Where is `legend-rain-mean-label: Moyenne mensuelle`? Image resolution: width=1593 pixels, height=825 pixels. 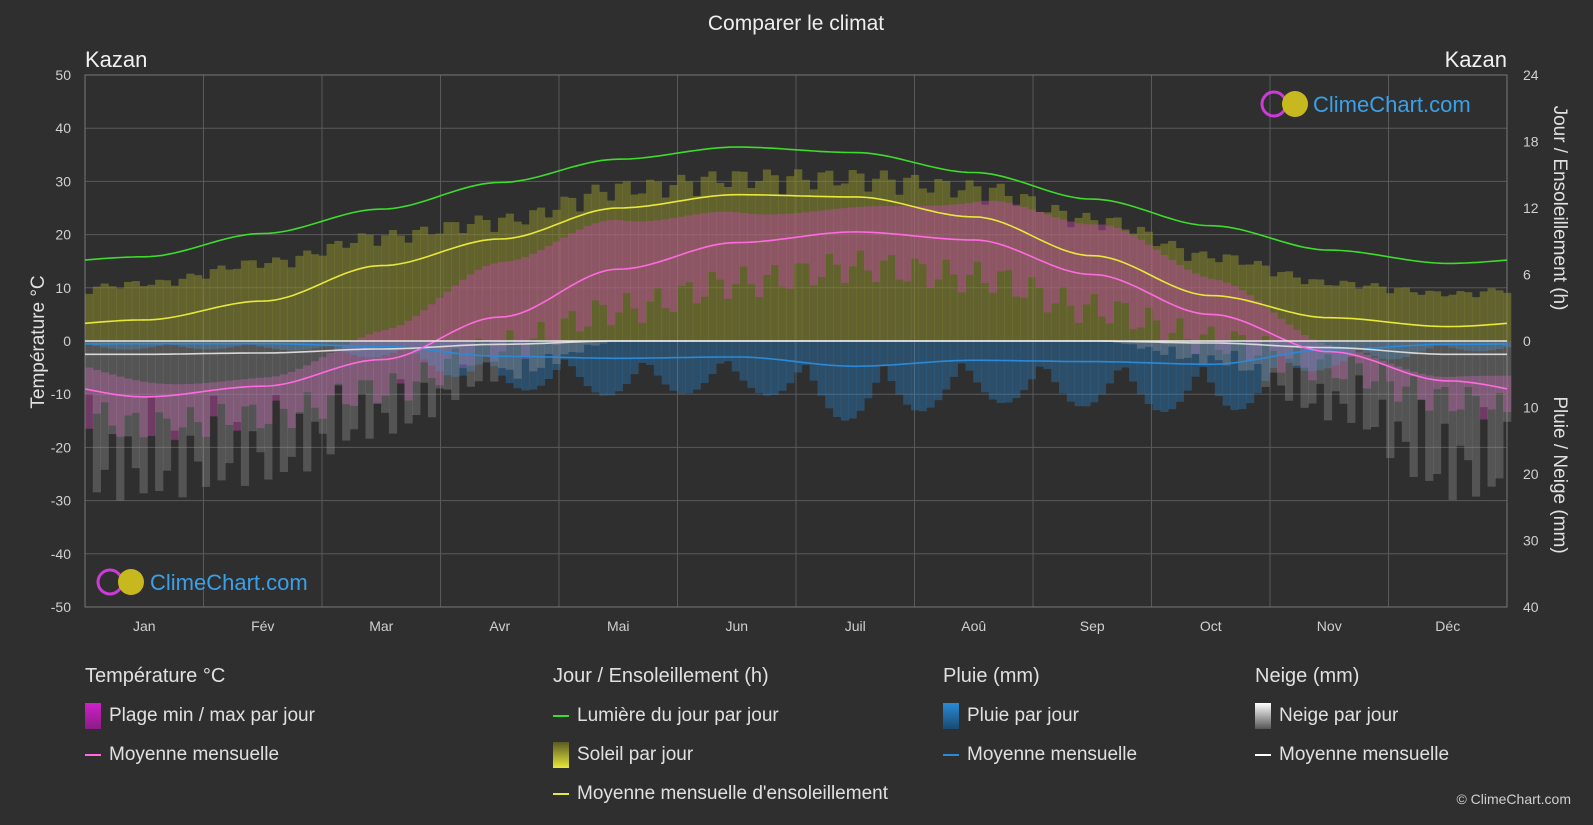 legend-rain-mean-label: Moyenne mensuelle is located at coordinates (1052, 754).